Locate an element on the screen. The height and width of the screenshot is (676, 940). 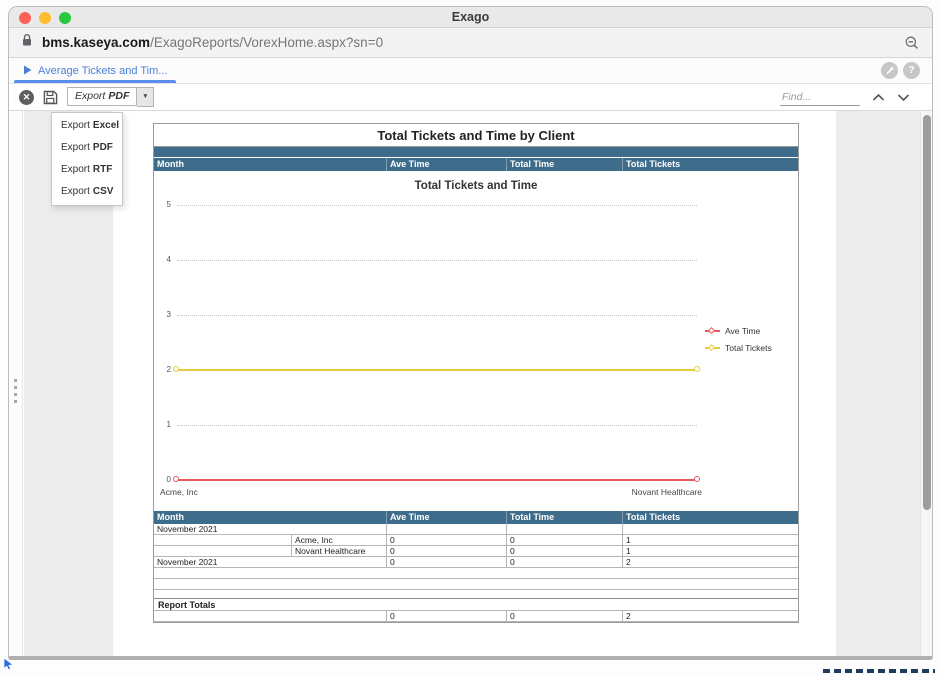
close-report-icon: ✕ is located at coordinates (26, 97).